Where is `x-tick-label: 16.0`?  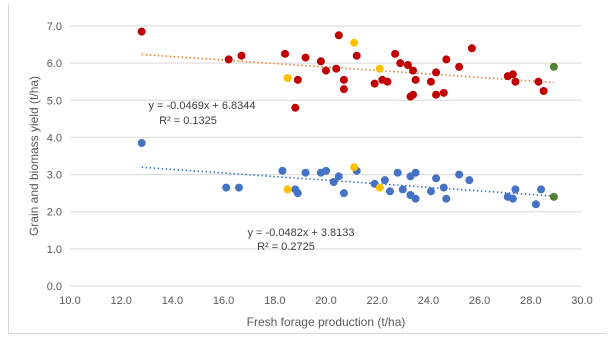 x-tick-label: 16.0 is located at coordinates (223, 301).